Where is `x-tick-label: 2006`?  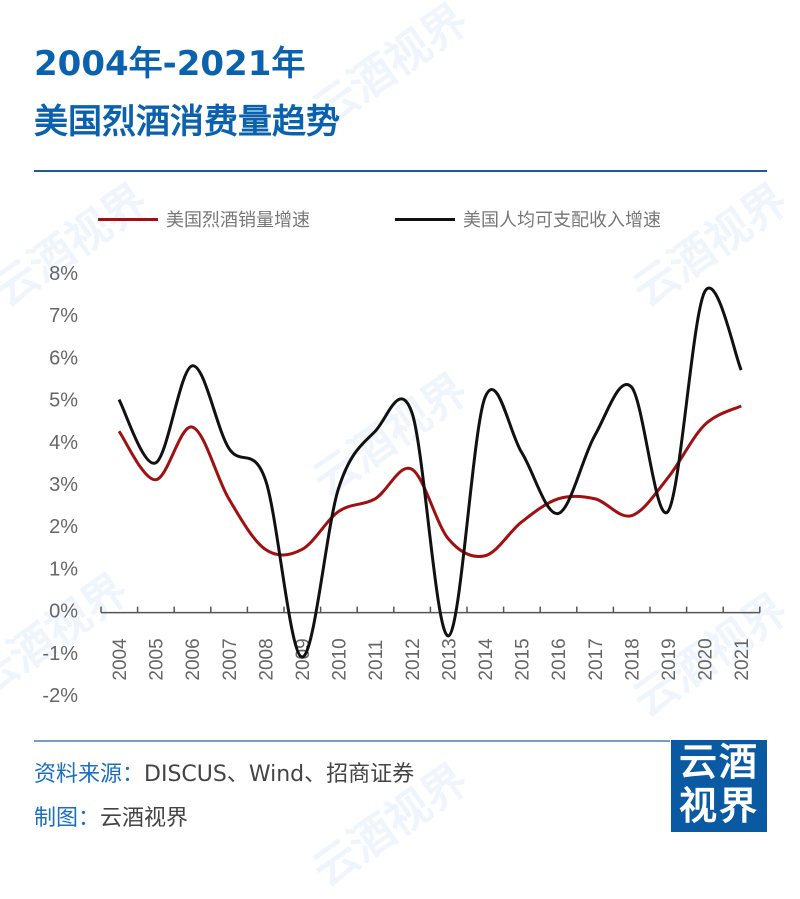 x-tick-label: 2006 is located at coordinates (193, 659).